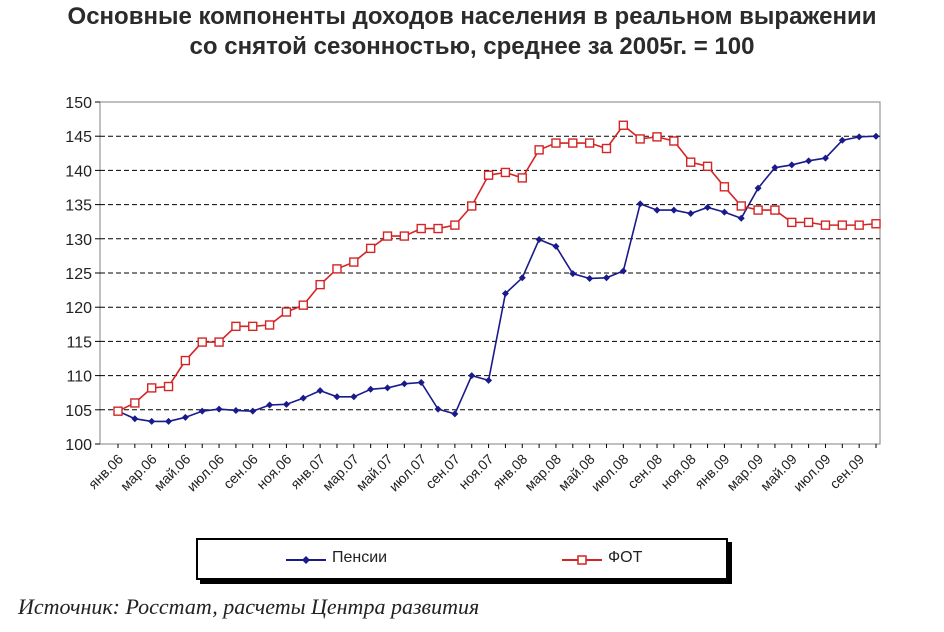 The width and height of the screenshot is (944, 632). Describe the element at coordinates (408, 473) in the screenshot. I see `x-tick-label: июл.07` at that location.